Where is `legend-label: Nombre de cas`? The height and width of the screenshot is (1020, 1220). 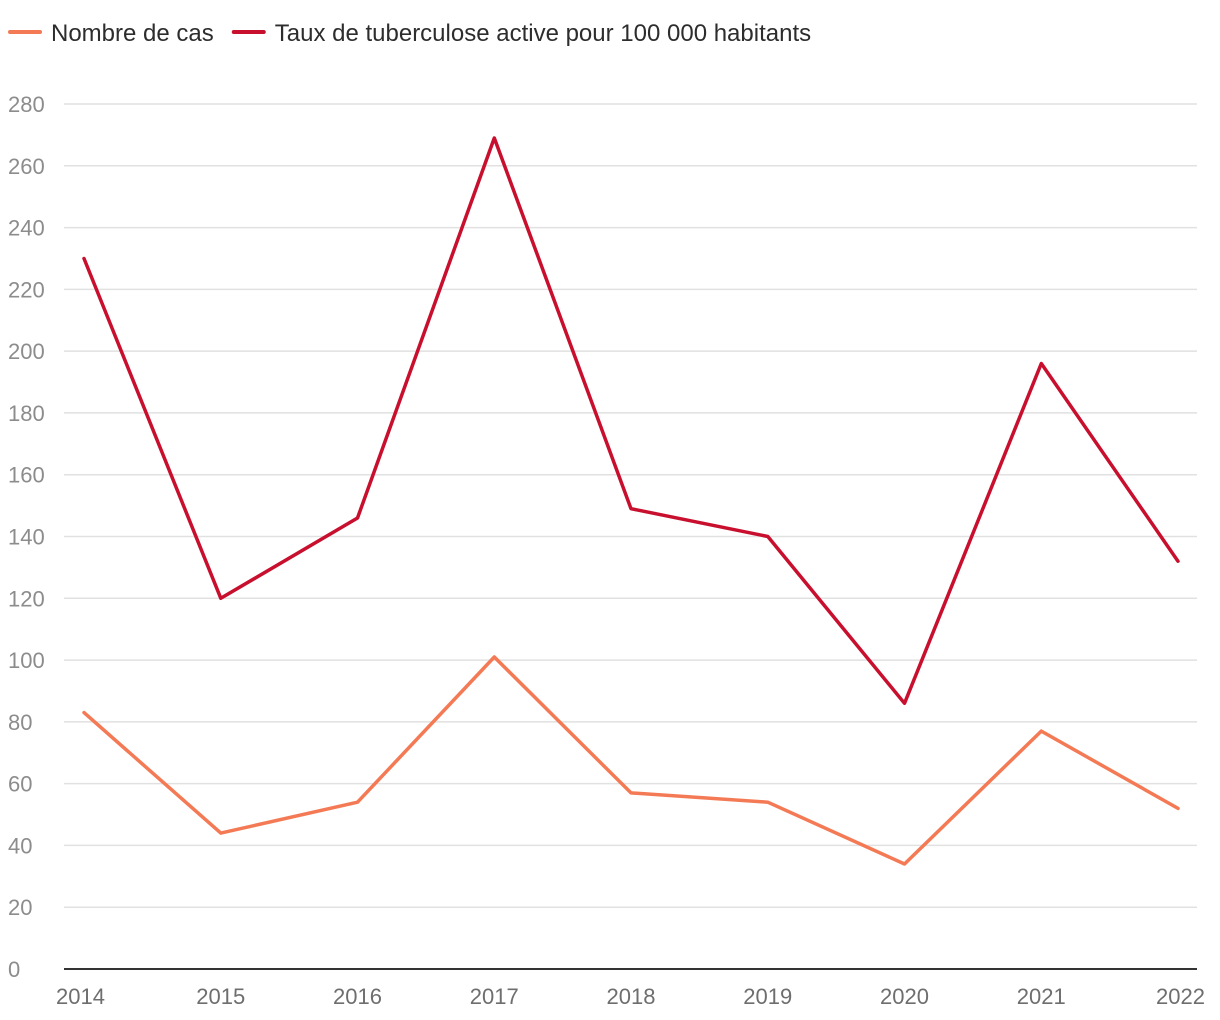 legend-label: Nombre de cas is located at coordinates (132, 33).